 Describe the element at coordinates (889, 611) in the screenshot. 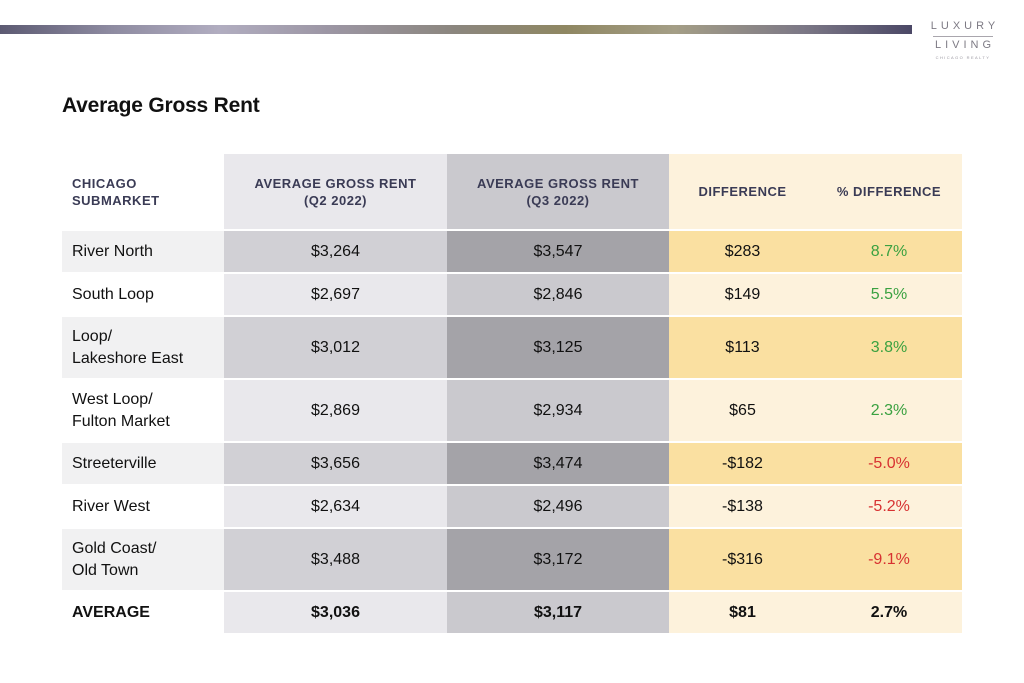

I see `average-pct-cell: 2.7%` at that location.